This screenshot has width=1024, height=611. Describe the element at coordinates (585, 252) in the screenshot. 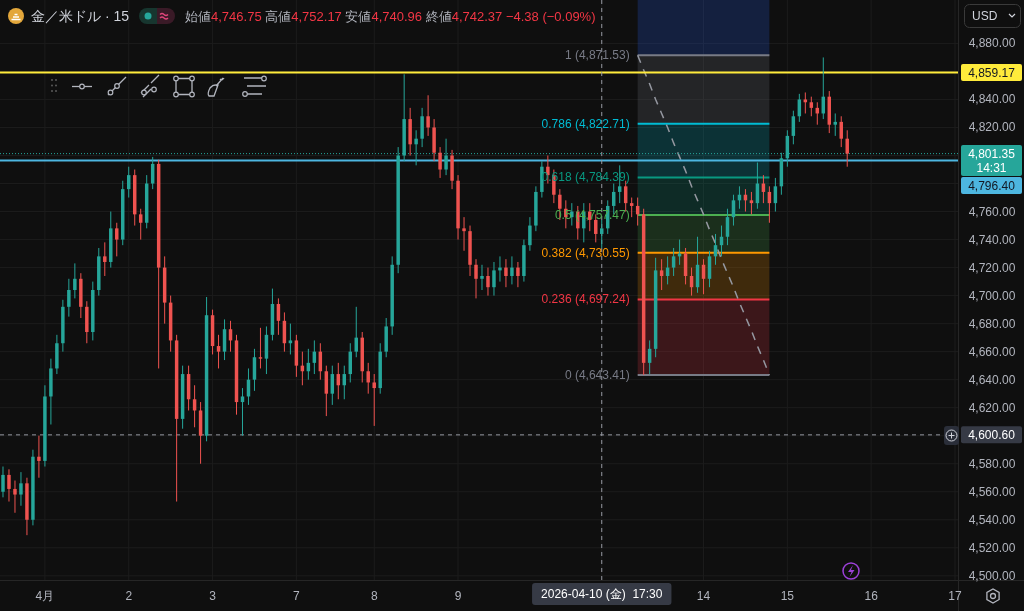

I see `series-label: 0.382 (4,730.55)` at that location.